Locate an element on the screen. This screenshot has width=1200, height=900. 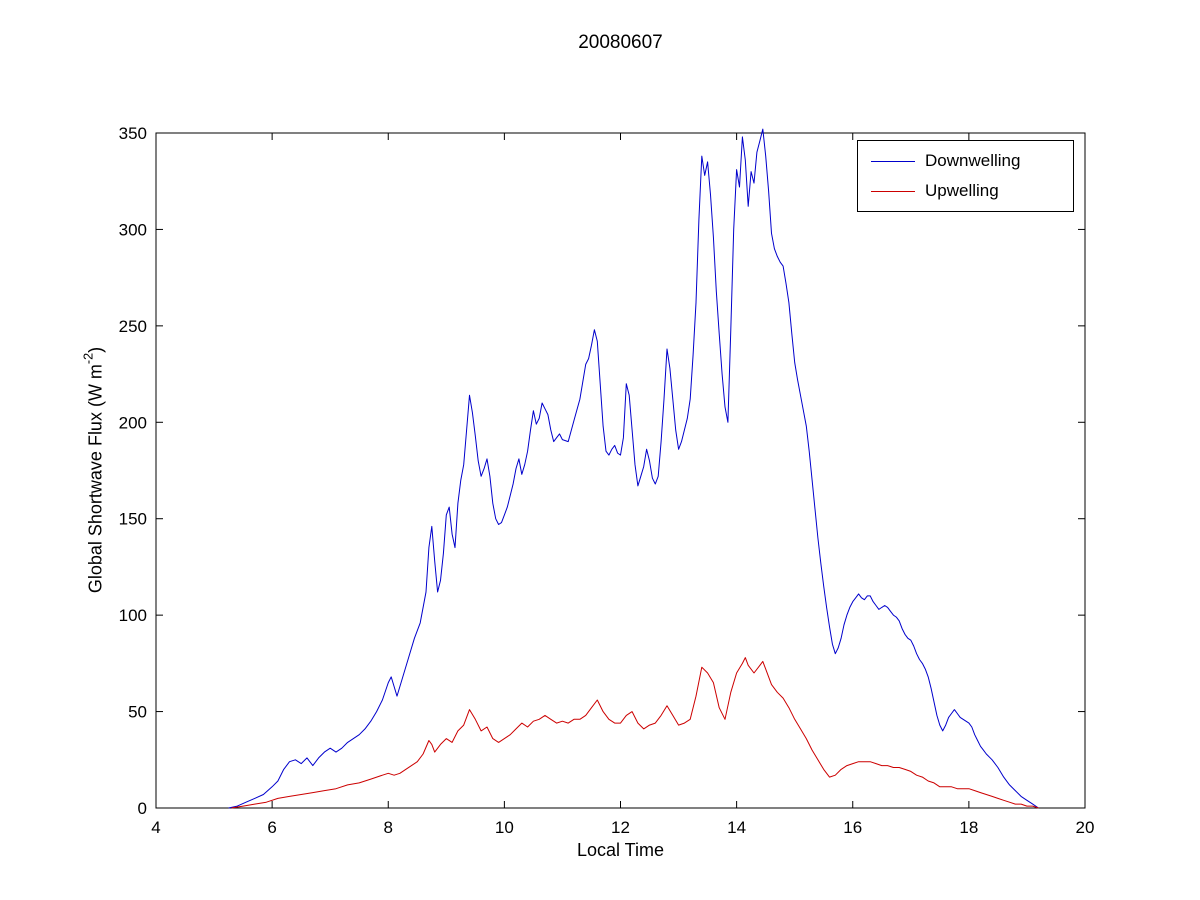
x-axis-label: Local Time is located at coordinates (620, 850).